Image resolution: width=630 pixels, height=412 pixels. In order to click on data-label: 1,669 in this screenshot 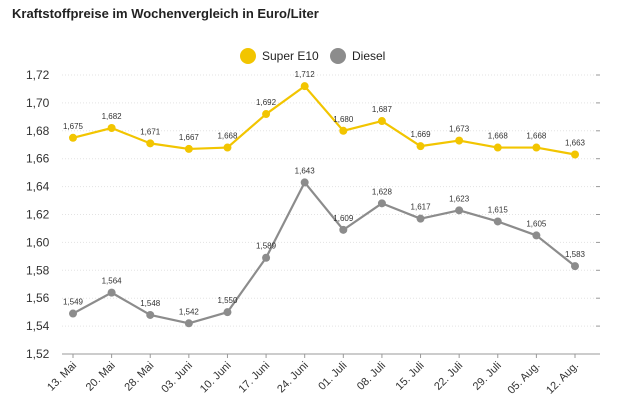, I will do `click(421, 134)`.